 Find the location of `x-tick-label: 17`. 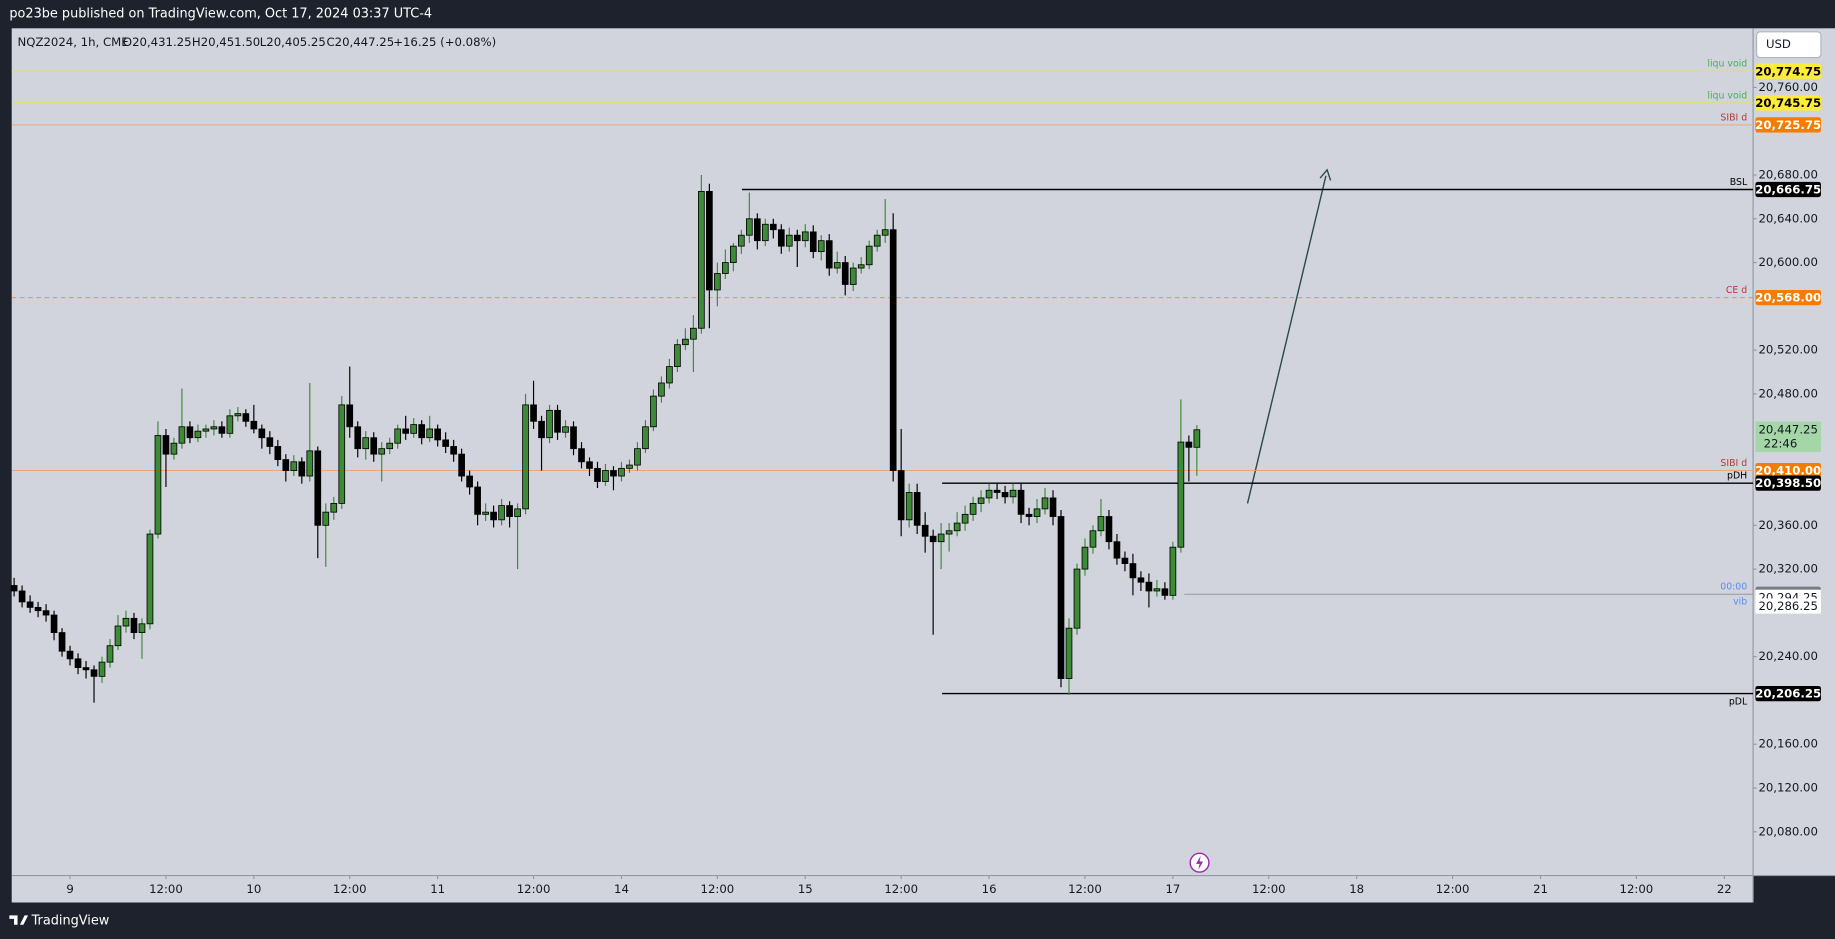

x-tick-label: 17 is located at coordinates (1172, 889).